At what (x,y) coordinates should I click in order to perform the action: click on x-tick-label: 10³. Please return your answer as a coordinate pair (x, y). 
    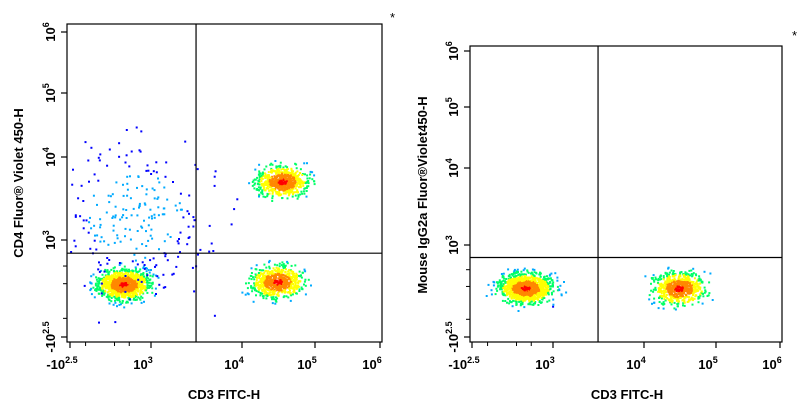
    Looking at the image, I should click on (142, 363).